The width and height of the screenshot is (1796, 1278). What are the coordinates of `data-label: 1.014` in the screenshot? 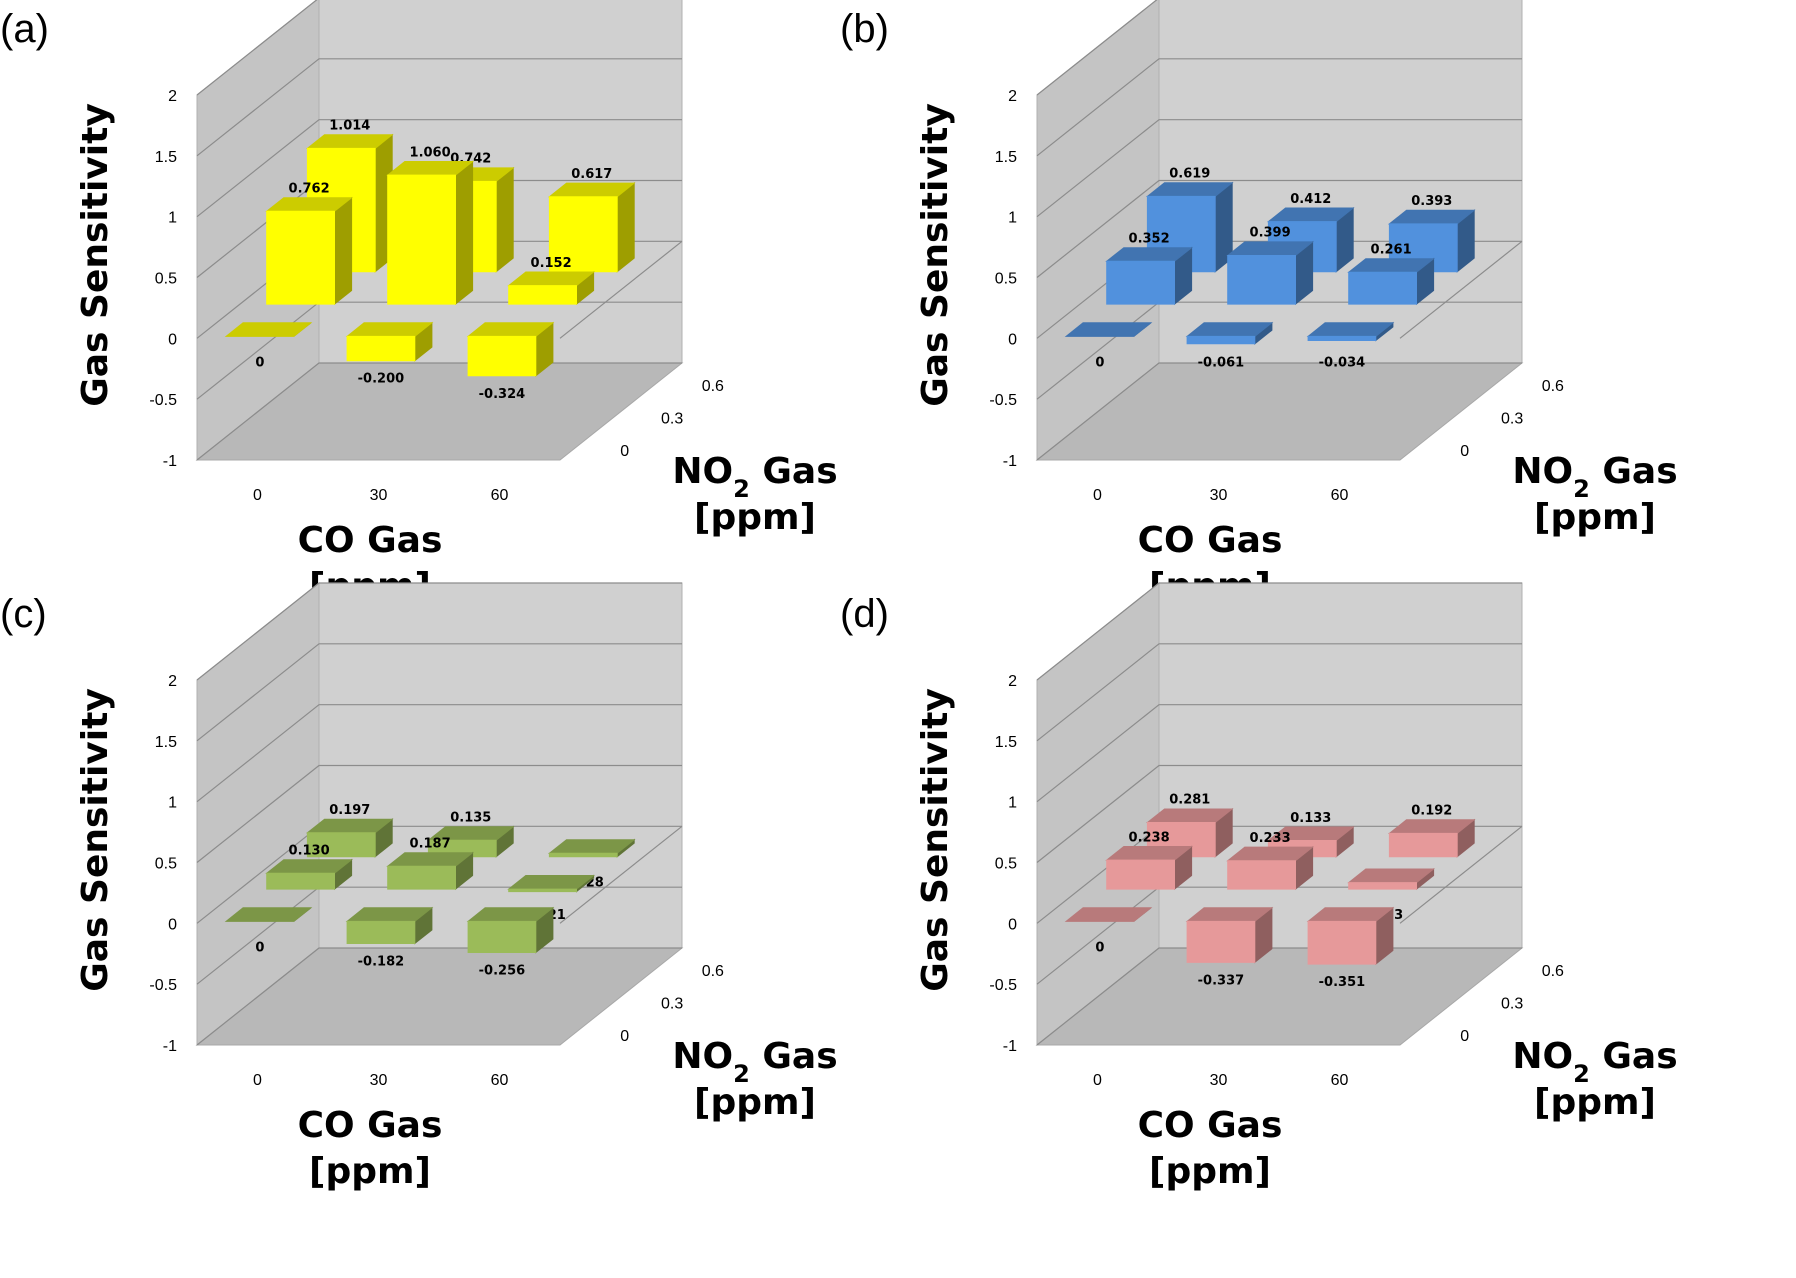 It's located at (349, 126).